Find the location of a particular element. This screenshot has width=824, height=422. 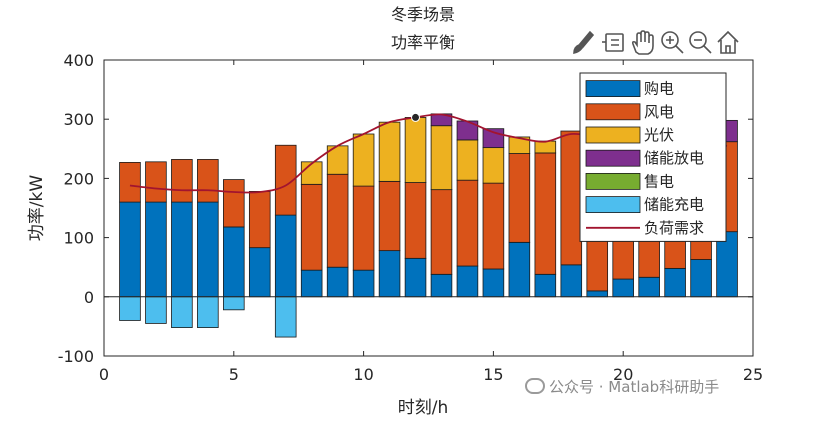

x-tick-label: 10 is located at coordinates (363, 374).